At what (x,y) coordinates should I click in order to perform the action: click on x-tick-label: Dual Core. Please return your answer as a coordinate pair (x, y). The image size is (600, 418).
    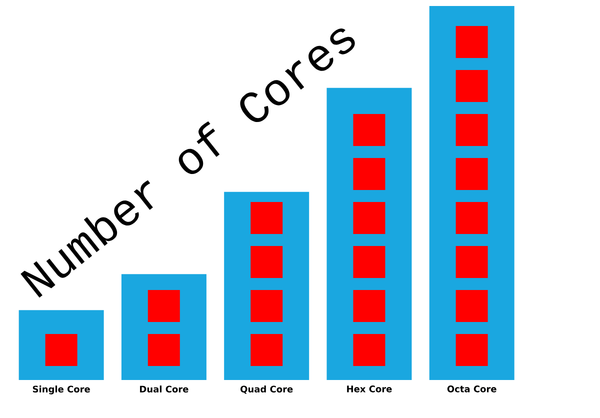
    Looking at the image, I should click on (164, 389).